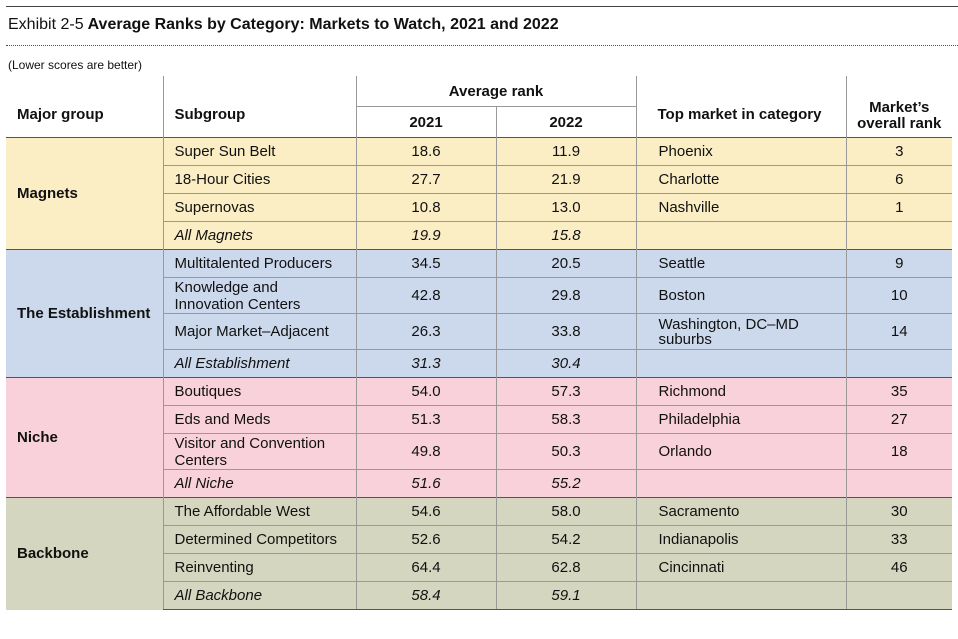 The image size is (958, 639). I want to click on subgroup-cell: Visitor and Convention Centers, so click(259, 451).